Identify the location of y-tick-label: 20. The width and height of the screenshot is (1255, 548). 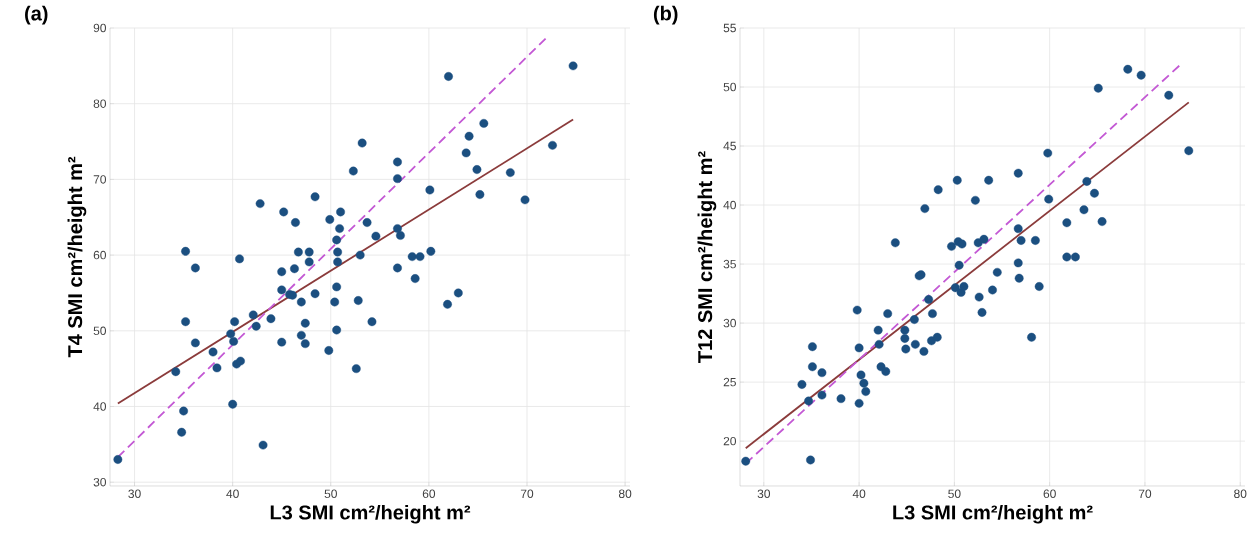
(730, 441).